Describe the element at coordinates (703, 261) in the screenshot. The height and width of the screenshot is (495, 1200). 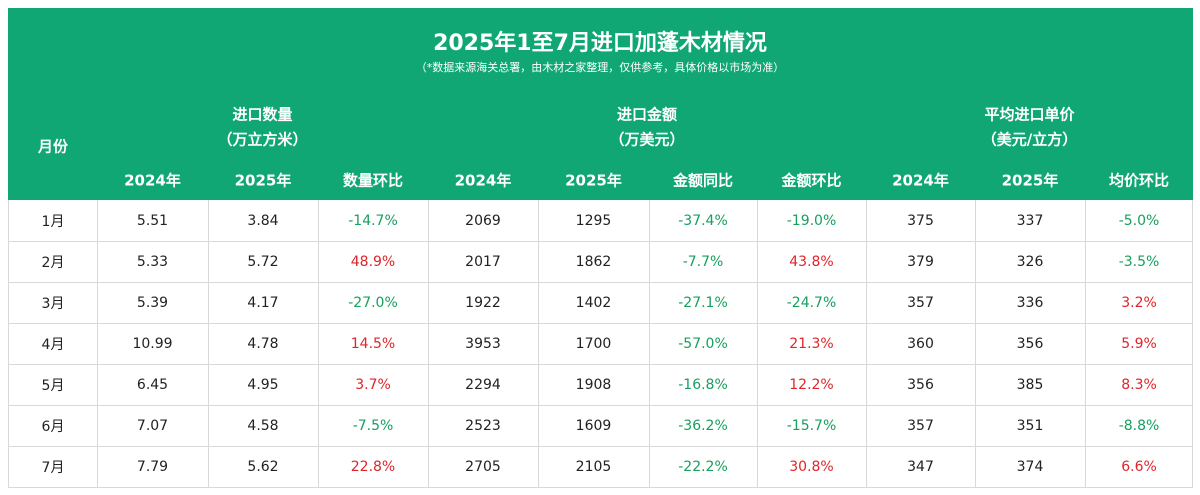
I see `value-cell: -7.7%` at that location.